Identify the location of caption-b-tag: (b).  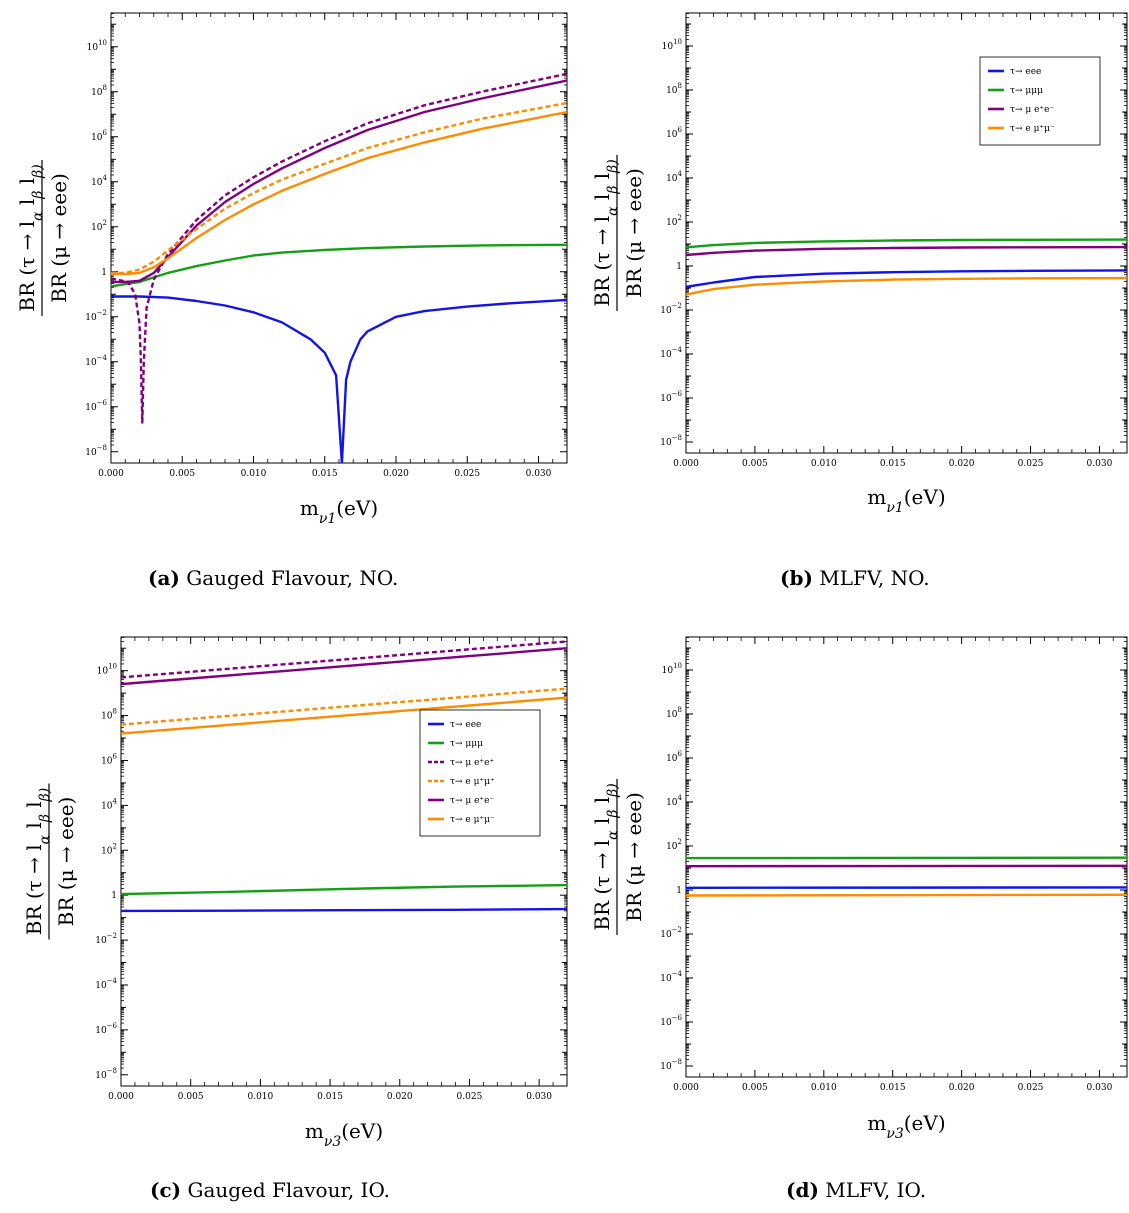
(796, 578).